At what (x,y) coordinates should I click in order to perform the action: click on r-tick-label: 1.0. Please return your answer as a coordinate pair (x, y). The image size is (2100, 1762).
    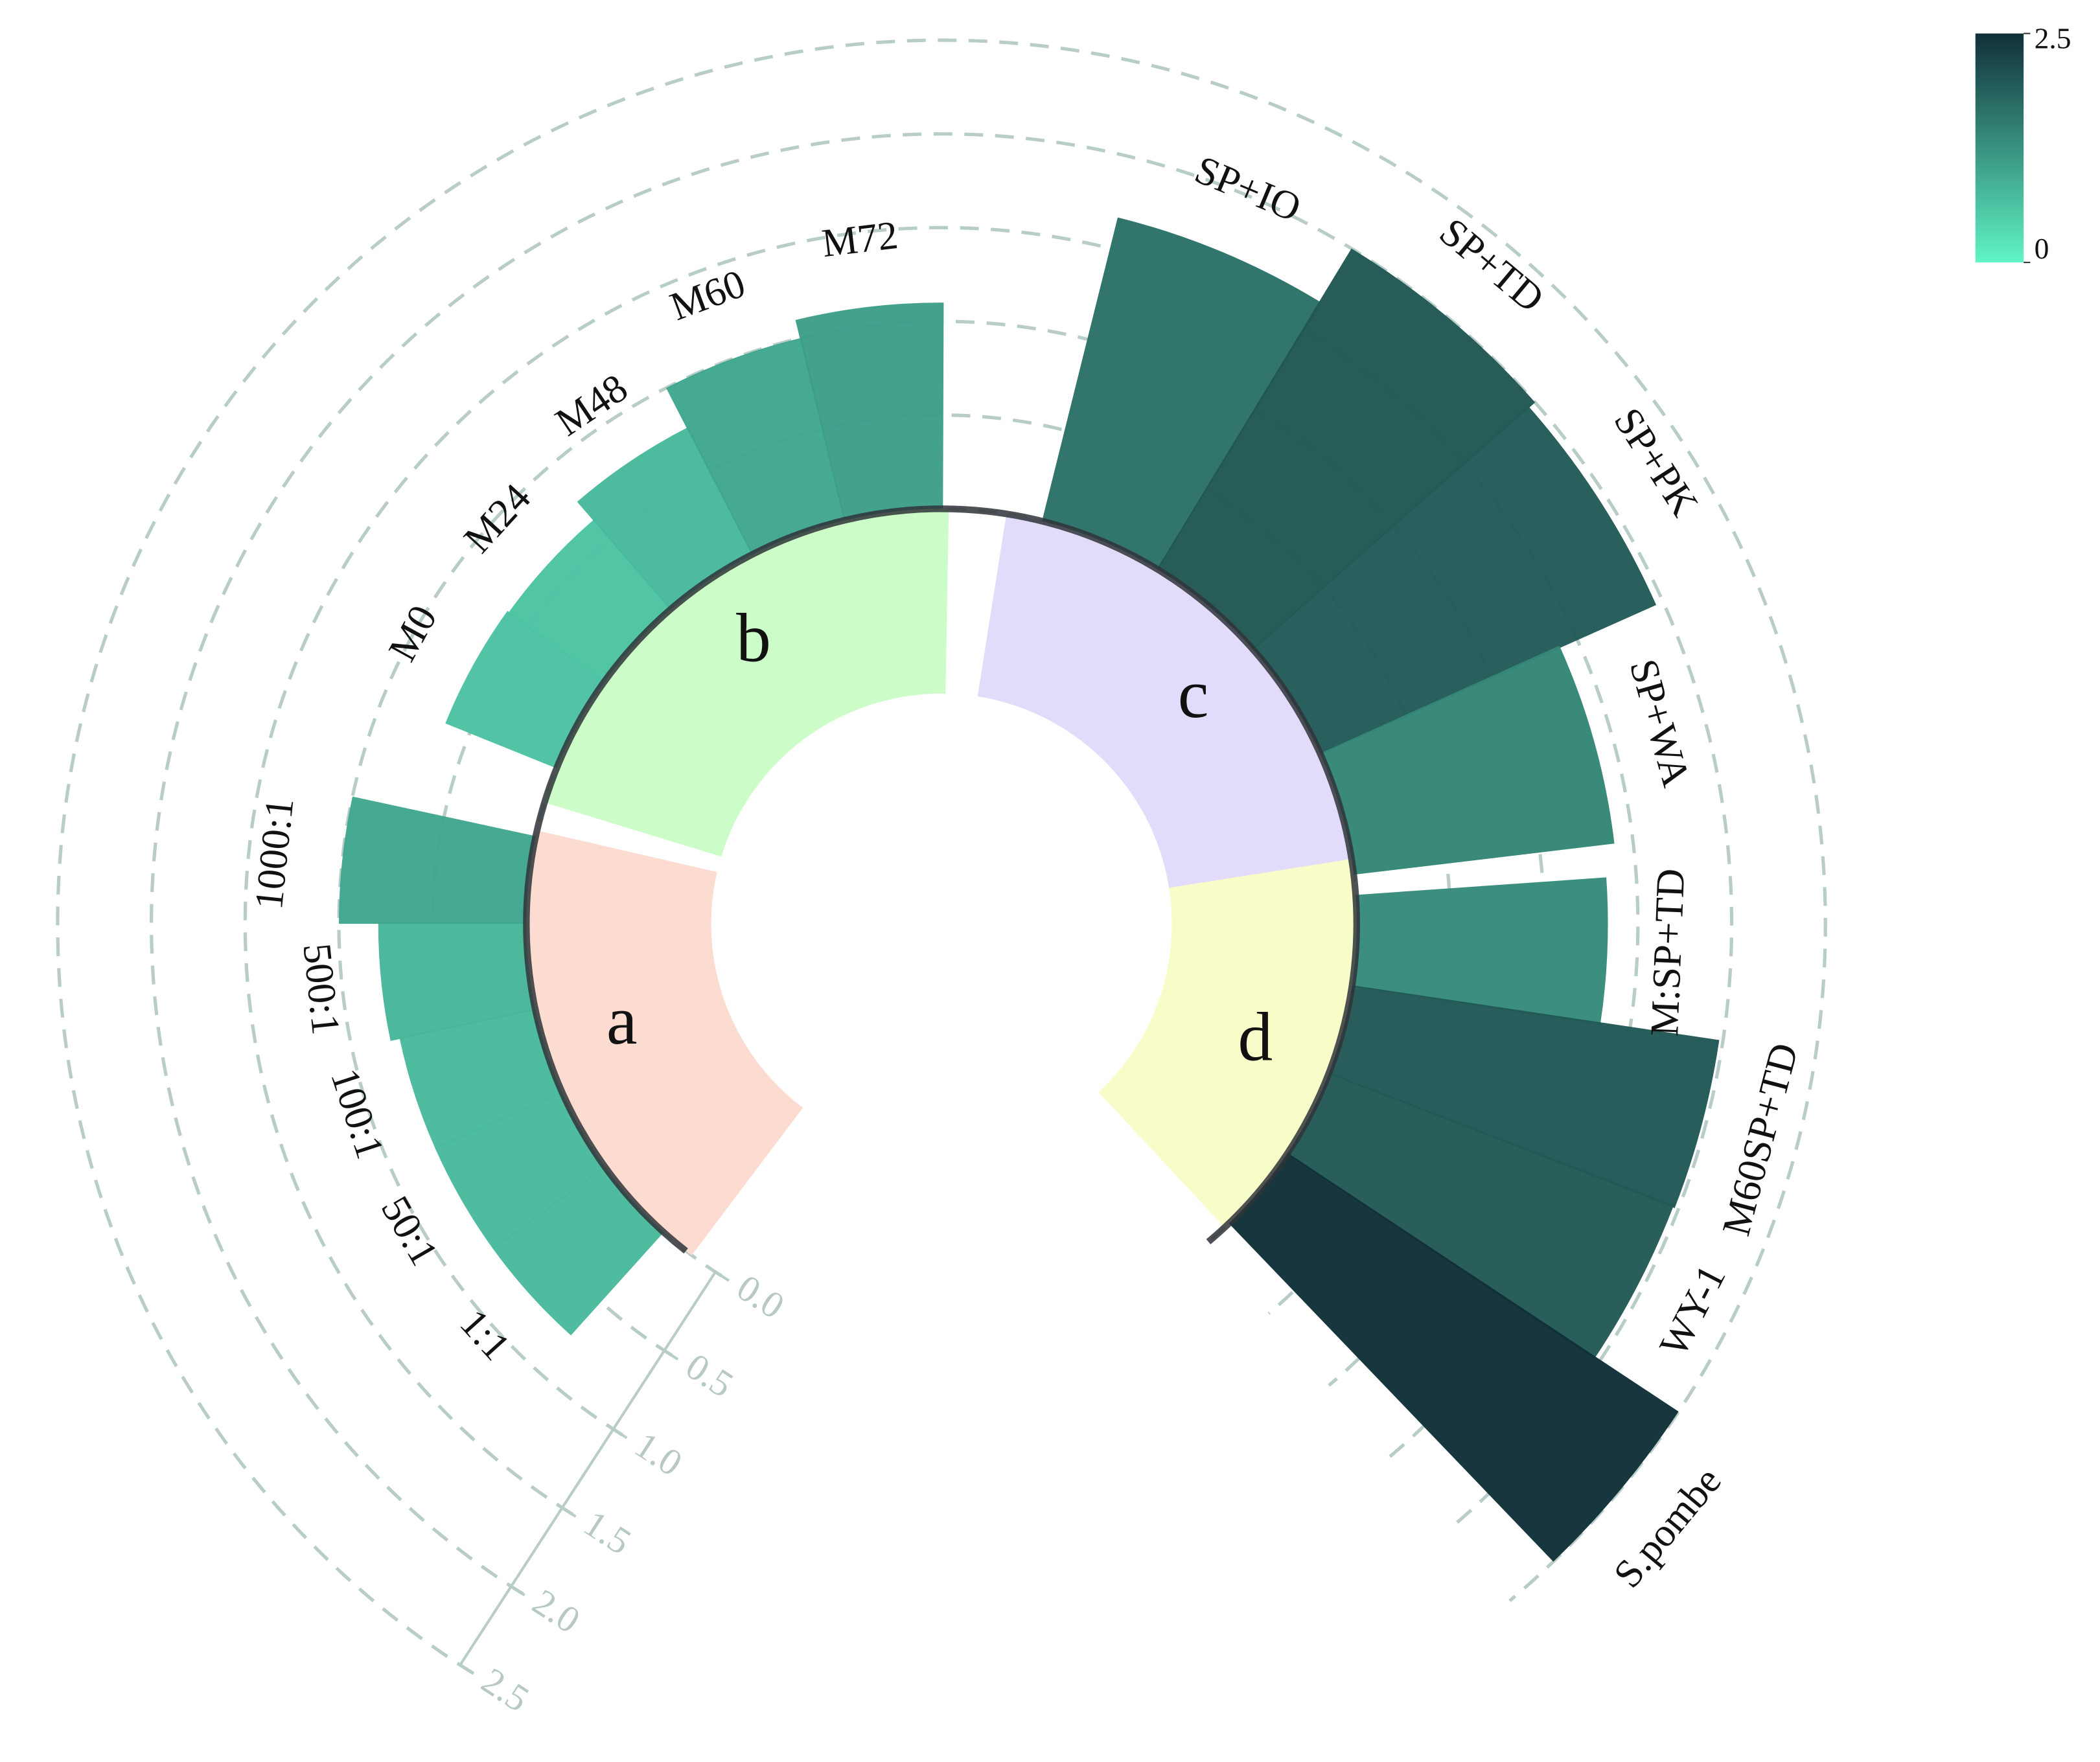
    Looking at the image, I should click on (658, 1453).